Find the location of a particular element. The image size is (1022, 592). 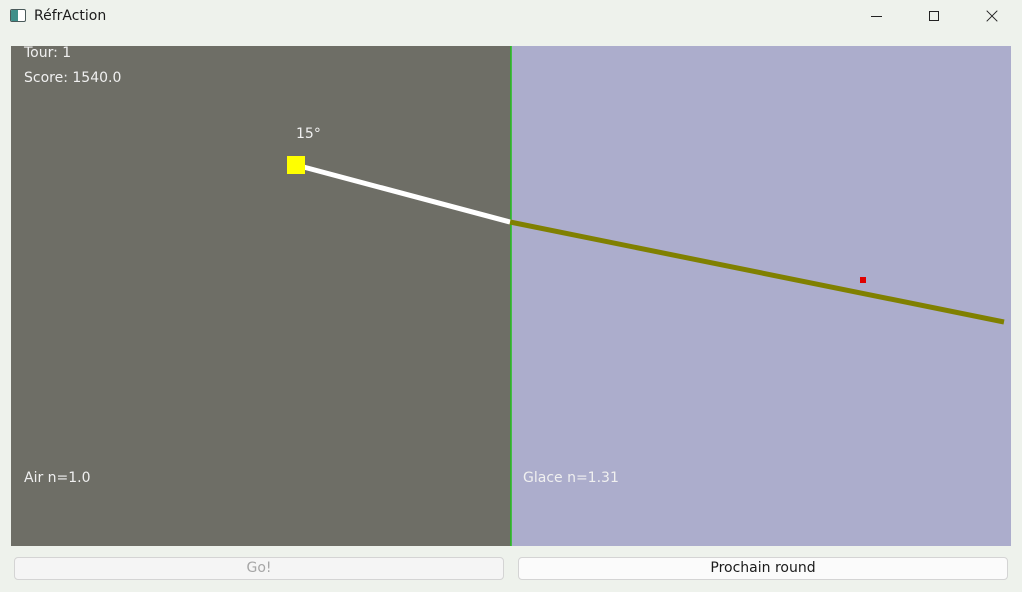

refracted-ray is located at coordinates (757, 272).